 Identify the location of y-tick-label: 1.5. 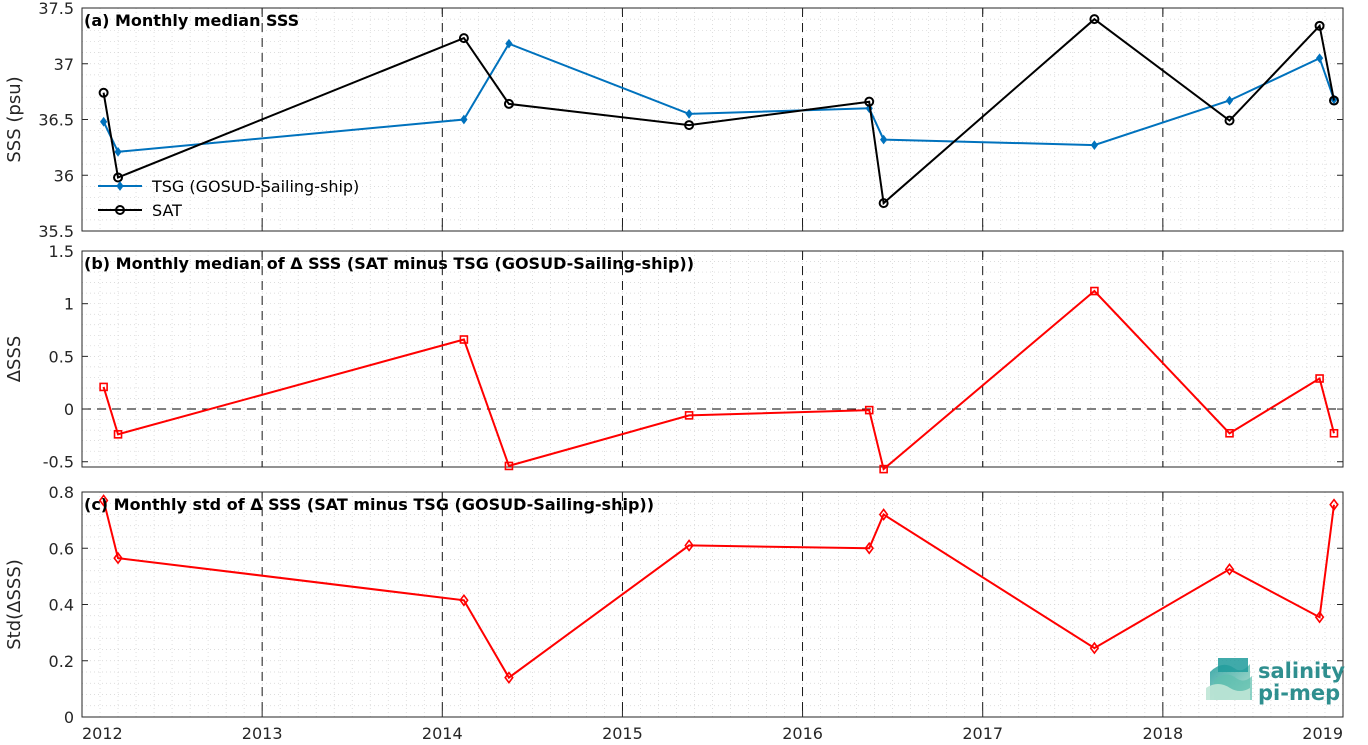
(61, 251).